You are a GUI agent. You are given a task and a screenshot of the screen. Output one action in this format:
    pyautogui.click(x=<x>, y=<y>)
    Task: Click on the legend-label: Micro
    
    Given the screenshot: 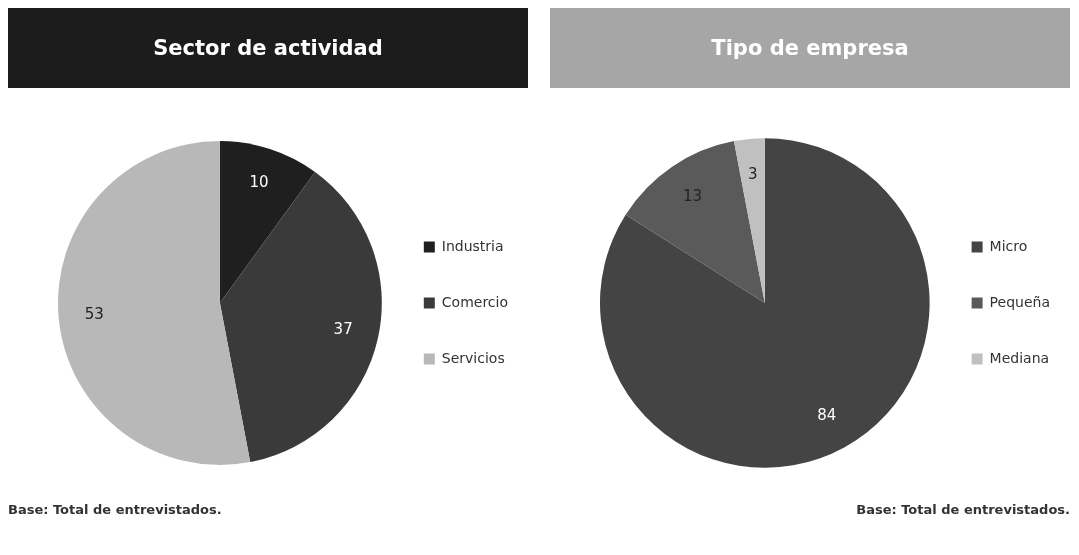 What is the action you would take?
    pyautogui.click(x=1008, y=245)
    